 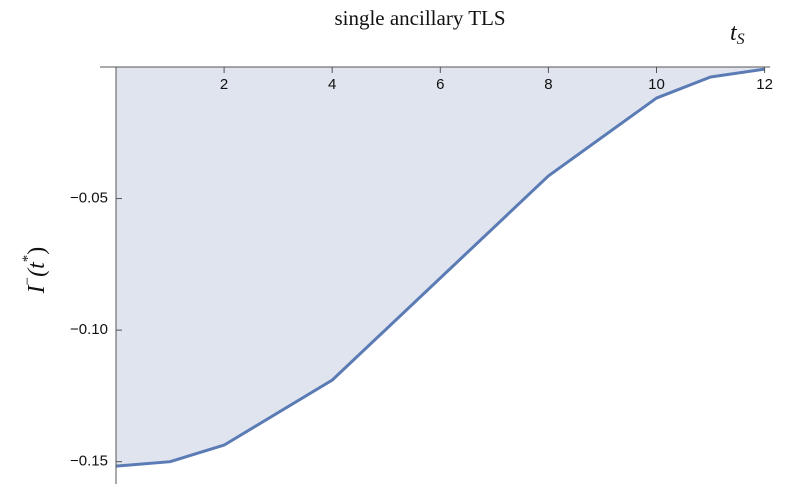 What do you see at coordinates (89, 198) in the screenshot?
I see `y-tick-label: −0.05` at bounding box center [89, 198].